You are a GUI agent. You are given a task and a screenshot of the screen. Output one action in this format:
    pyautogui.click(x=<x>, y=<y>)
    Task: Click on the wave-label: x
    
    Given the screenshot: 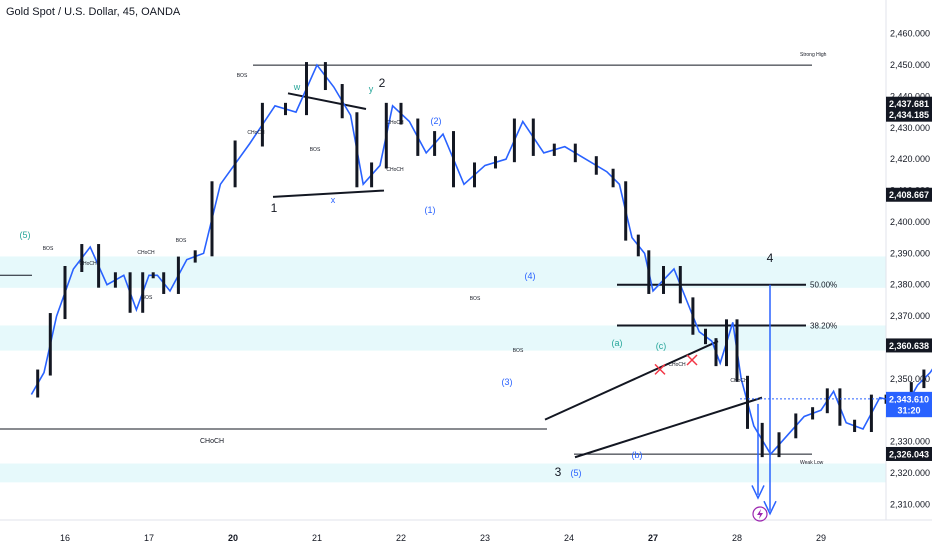 What is the action you would take?
    pyautogui.click(x=333, y=200)
    